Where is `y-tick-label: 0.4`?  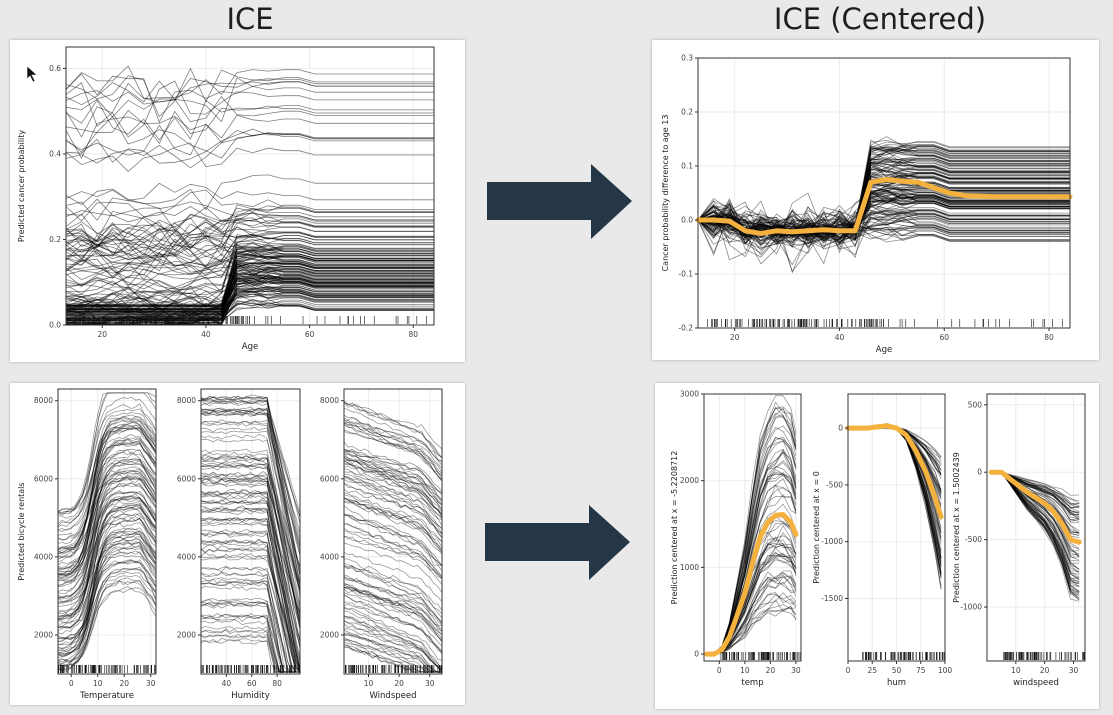 y-tick-label: 0.4 is located at coordinates (55, 153).